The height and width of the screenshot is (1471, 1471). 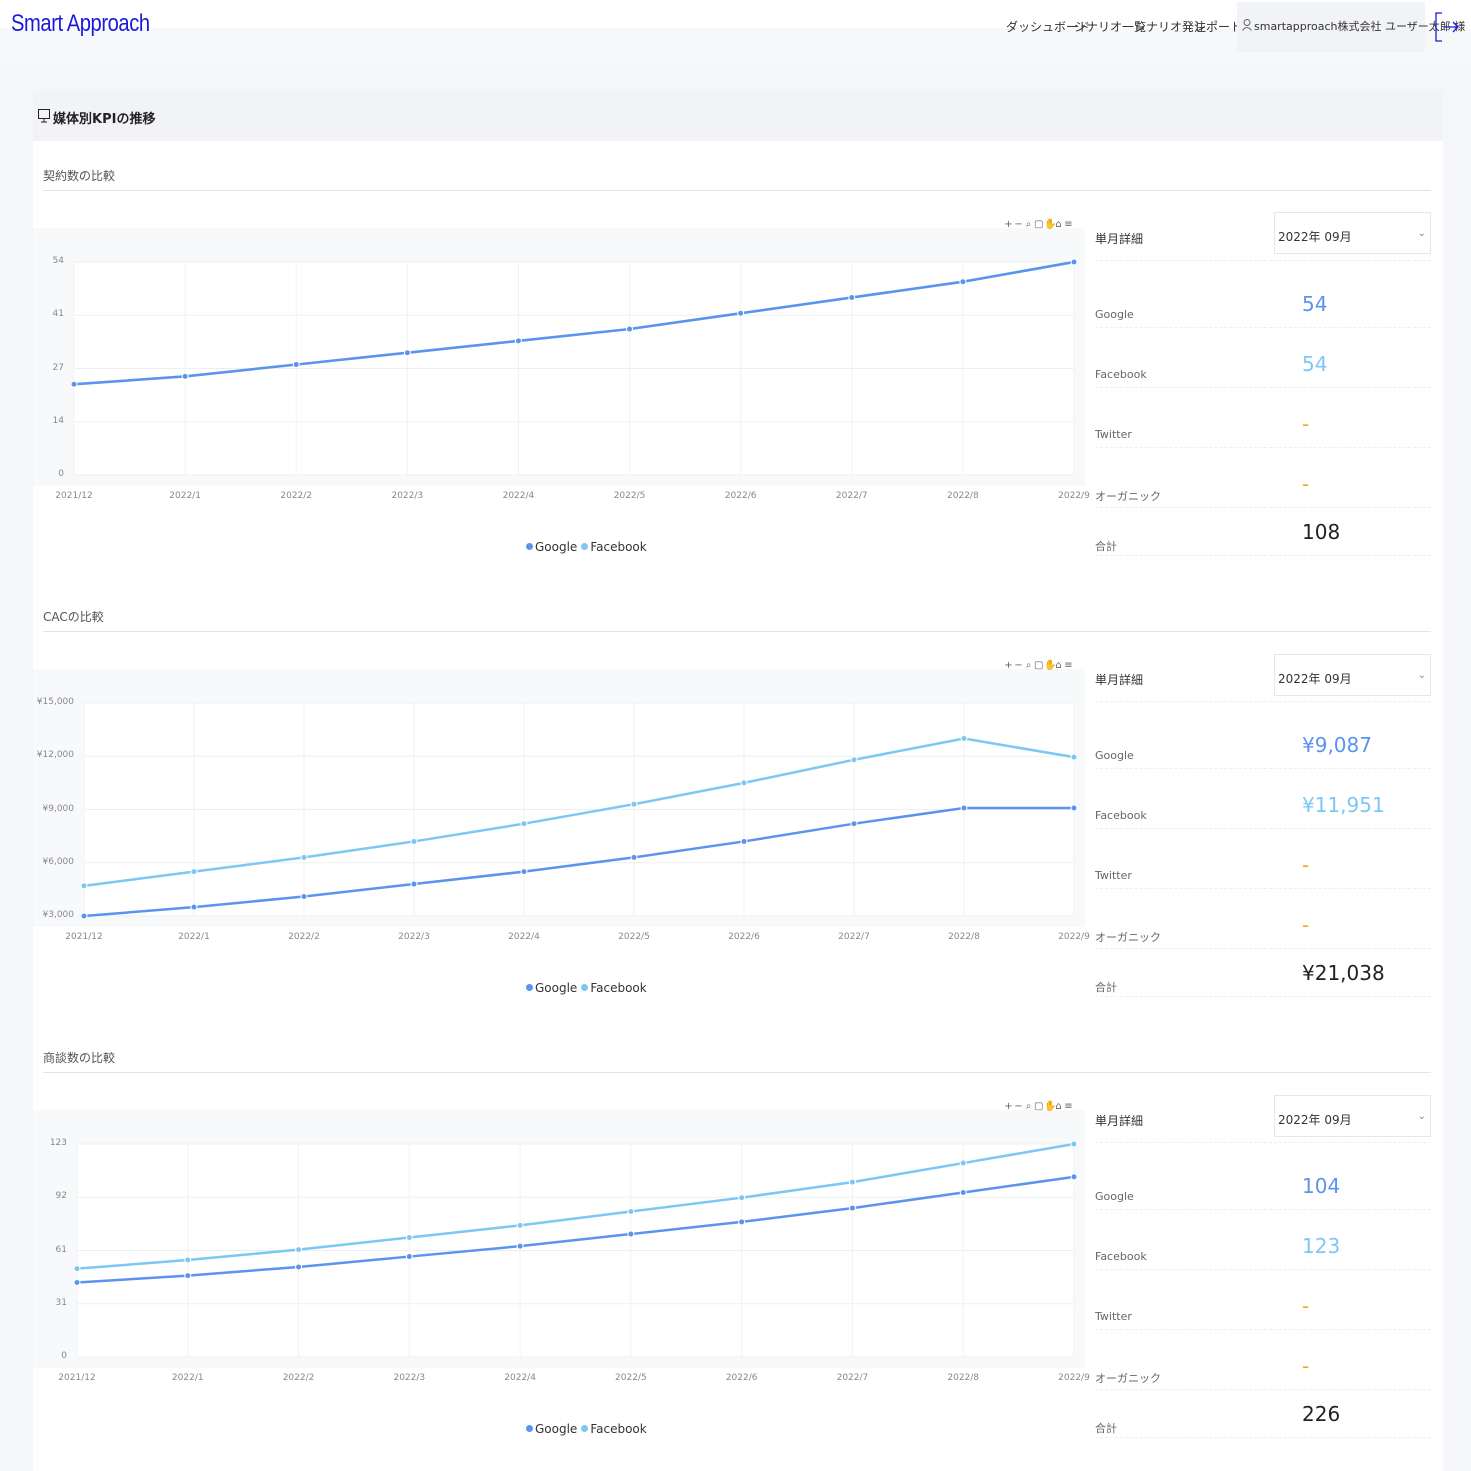 What do you see at coordinates (55, 755) in the screenshot?
I see `y-tick-label: ¥12,000` at bounding box center [55, 755].